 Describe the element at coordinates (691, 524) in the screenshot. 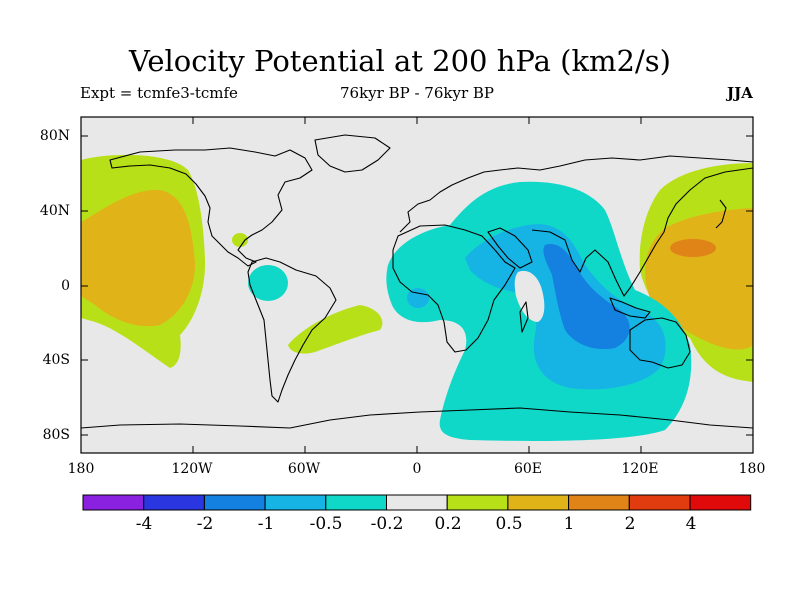

I see `colorbar-label-10: 4` at that location.